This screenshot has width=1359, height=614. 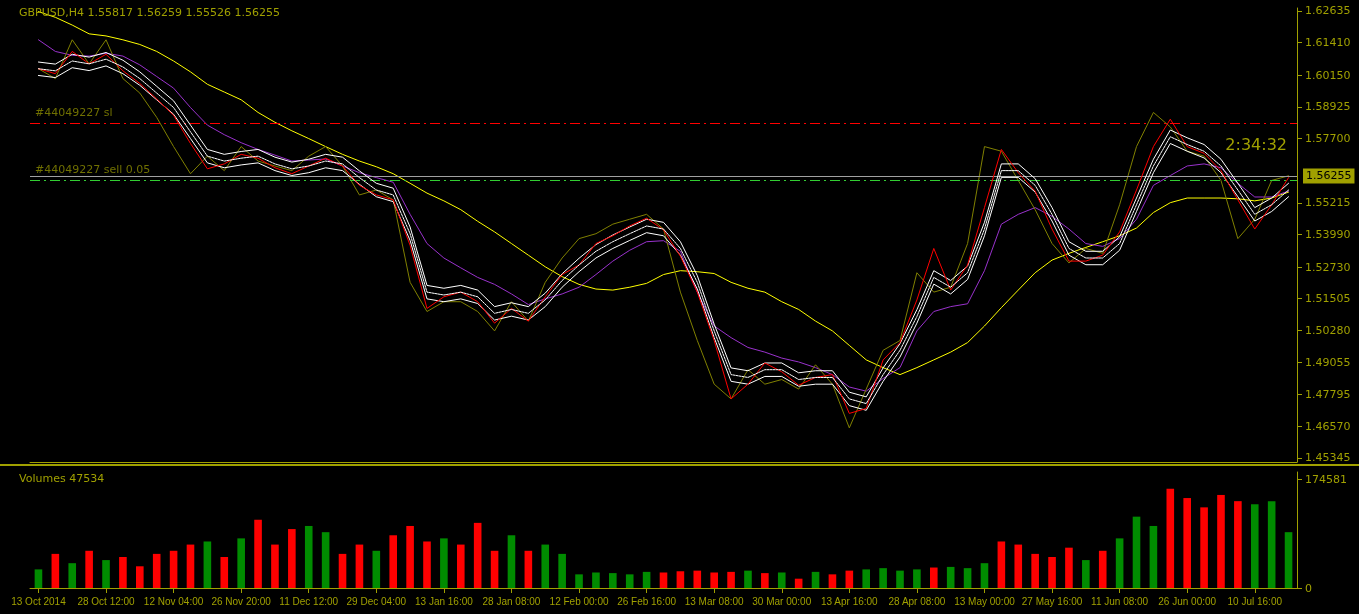 What do you see at coordinates (511, 601) in the screenshot?
I see `x-tick-label: 28 Jan 08:00` at bounding box center [511, 601].